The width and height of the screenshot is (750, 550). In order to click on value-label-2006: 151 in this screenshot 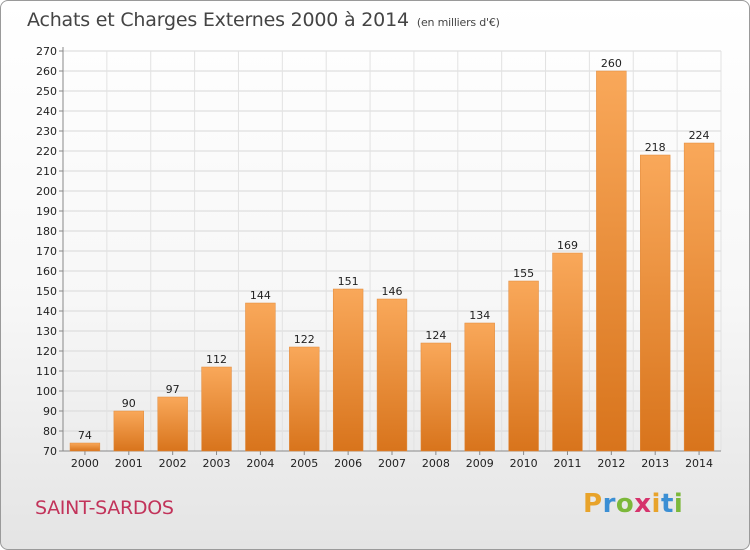, I will do `click(348, 281)`.